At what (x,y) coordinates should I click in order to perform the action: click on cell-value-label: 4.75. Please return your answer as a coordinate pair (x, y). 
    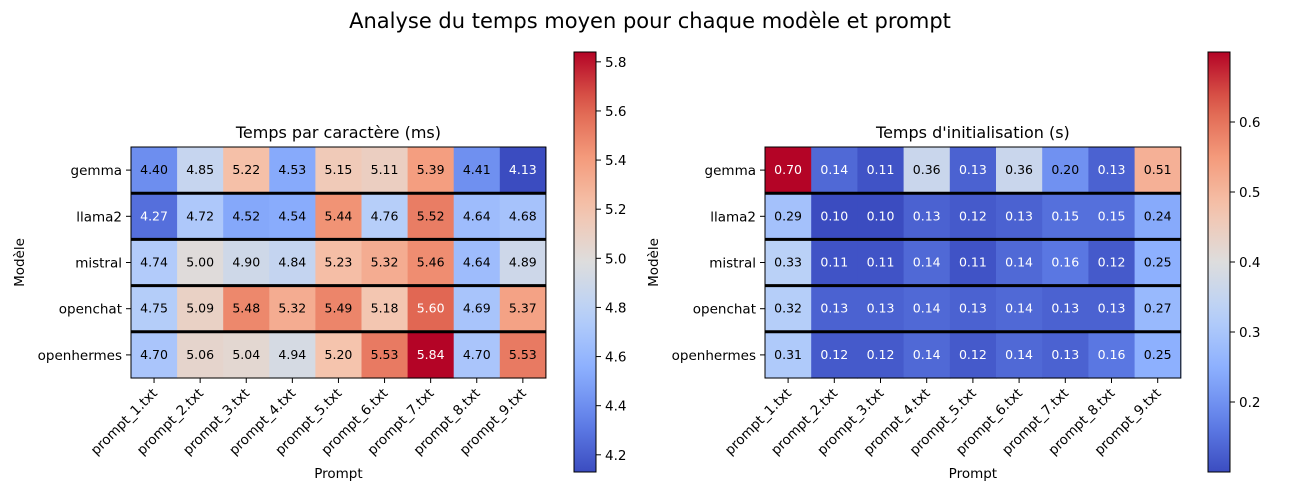
    Looking at the image, I should click on (154, 308).